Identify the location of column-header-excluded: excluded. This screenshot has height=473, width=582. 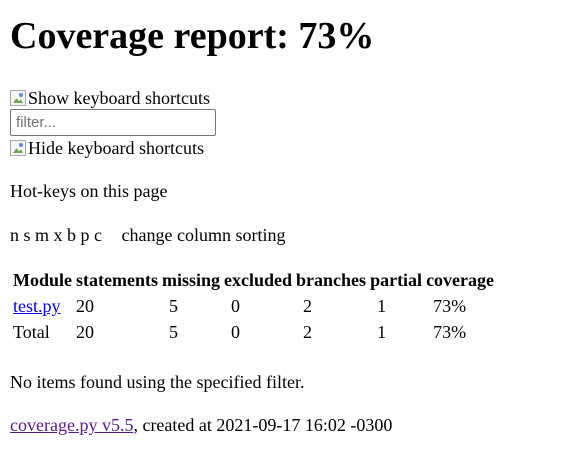
(258, 280).